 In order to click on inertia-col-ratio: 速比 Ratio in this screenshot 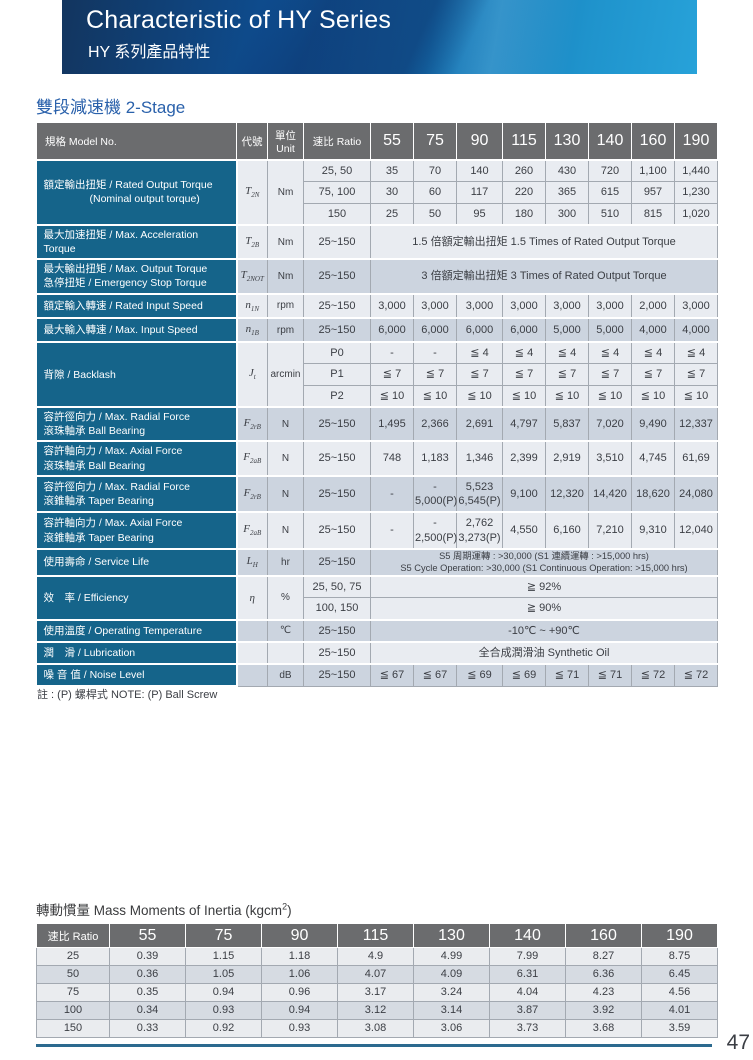, I will do `click(73, 935)`.